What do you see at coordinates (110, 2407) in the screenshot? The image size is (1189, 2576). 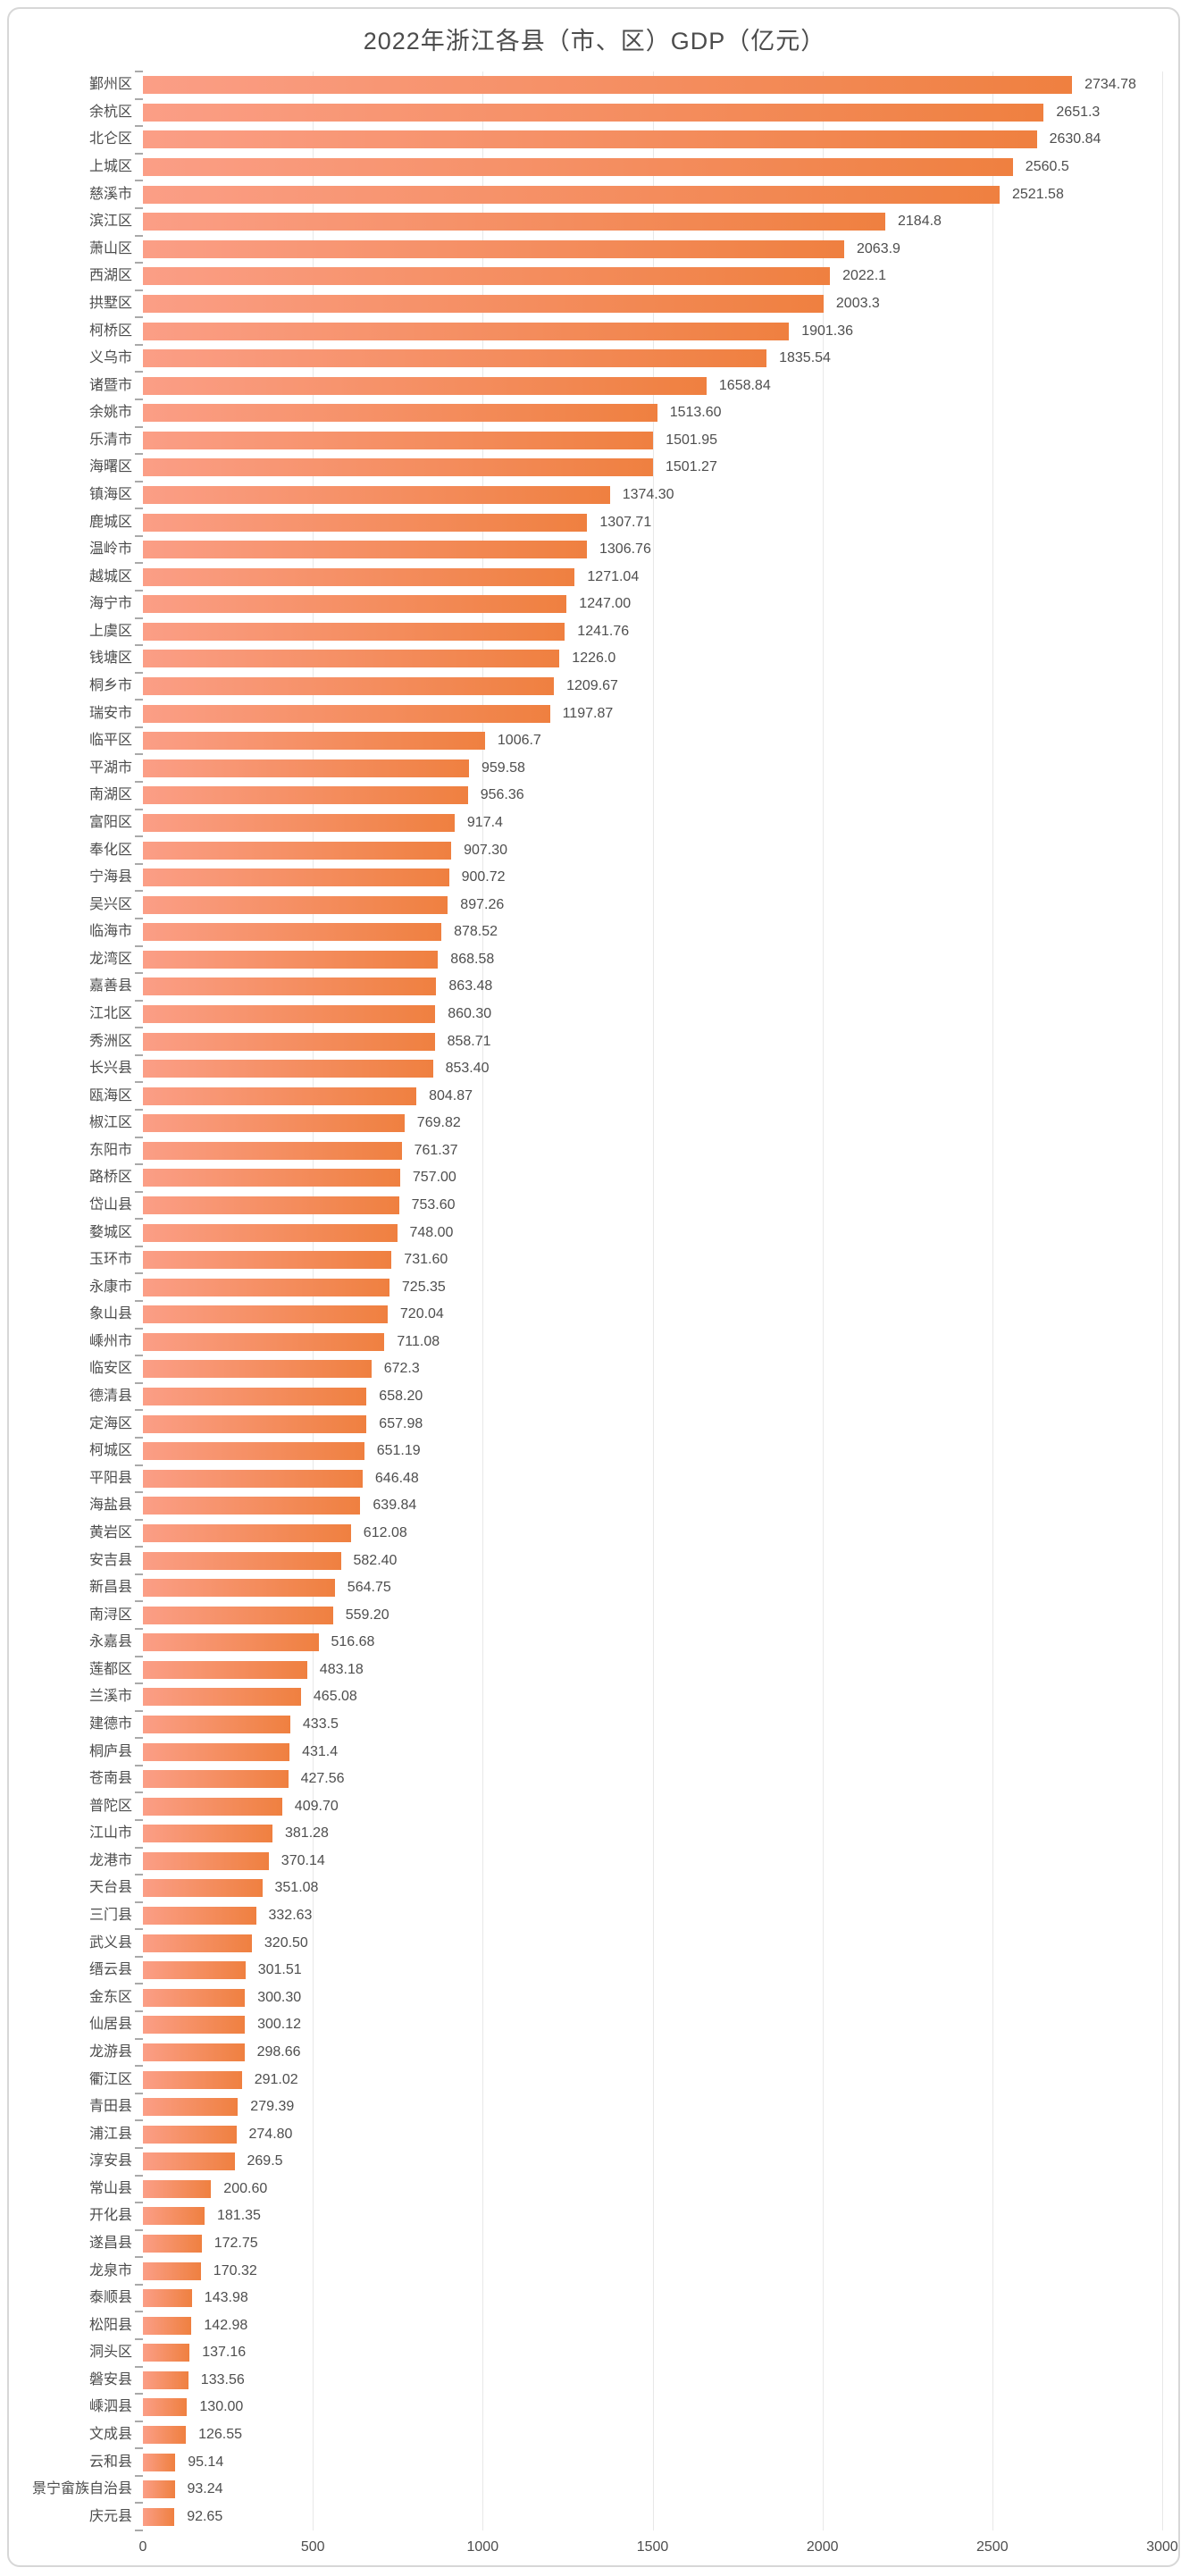 I see `category-label: 嵊泗县` at bounding box center [110, 2407].